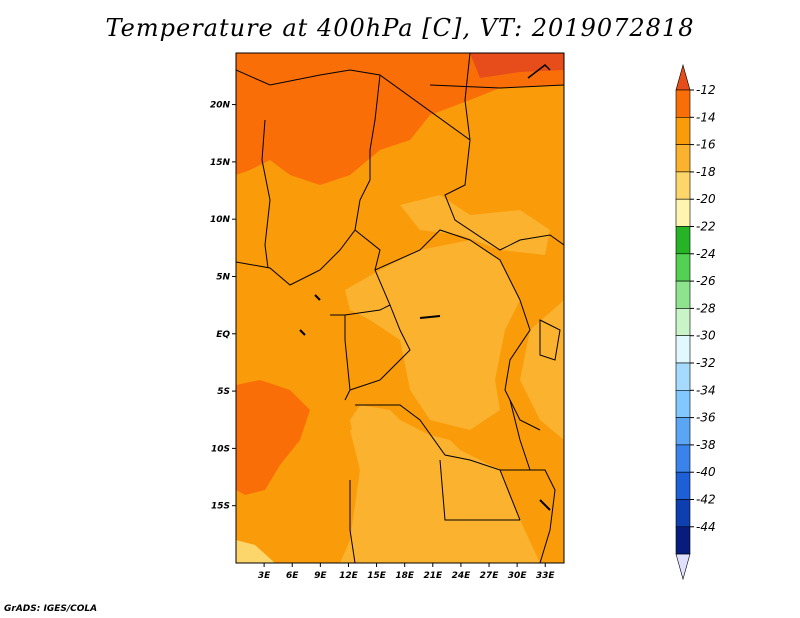 This screenshot has width=800, height=618. Describe the element at coordinates (706, 527) in the screenshot. I see `colorbar-label: -44` at that location.